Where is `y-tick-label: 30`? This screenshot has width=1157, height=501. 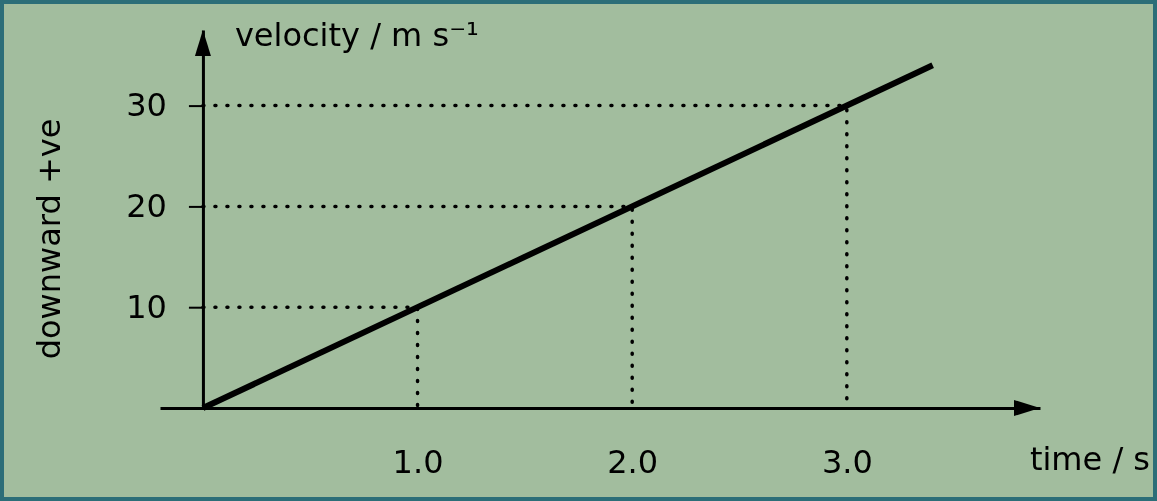
y-tick-label: 30 is located at coordinates (146, 105).